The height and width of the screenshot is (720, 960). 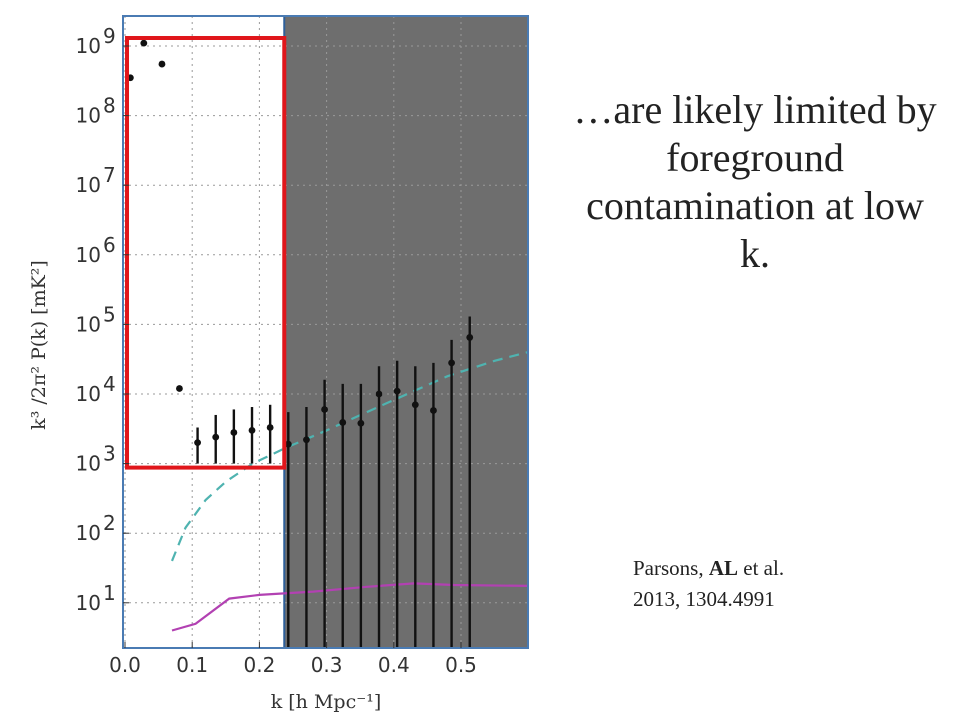 I want to click on citation: Parsons, AL et al. 2013, 1304.4991, so click(x=793, y=584).